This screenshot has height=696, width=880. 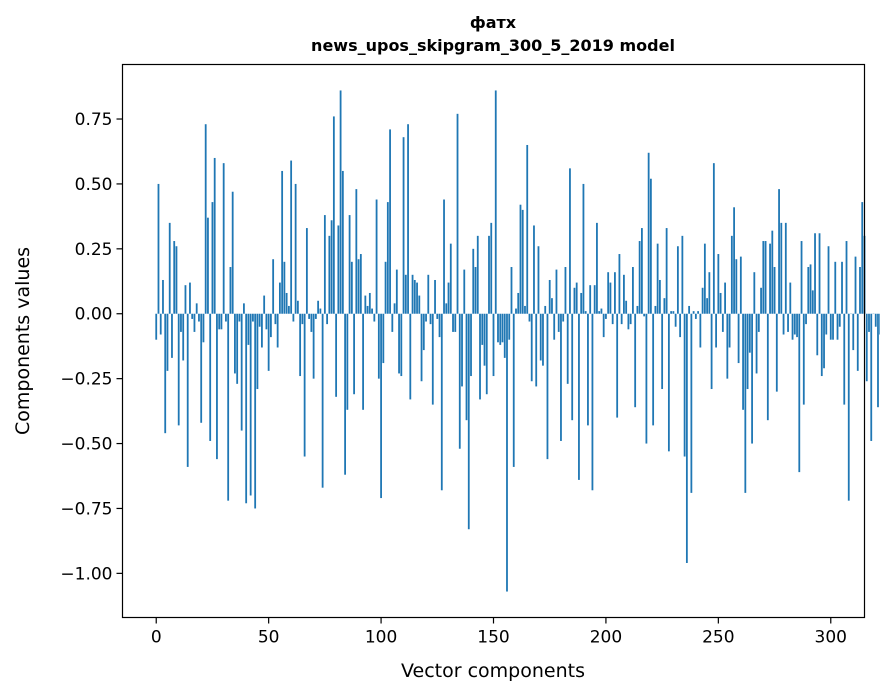 I want to click on chart-subtitle: news_upos_skipgram_300_5_2019 model, so click(x=493, y=45).